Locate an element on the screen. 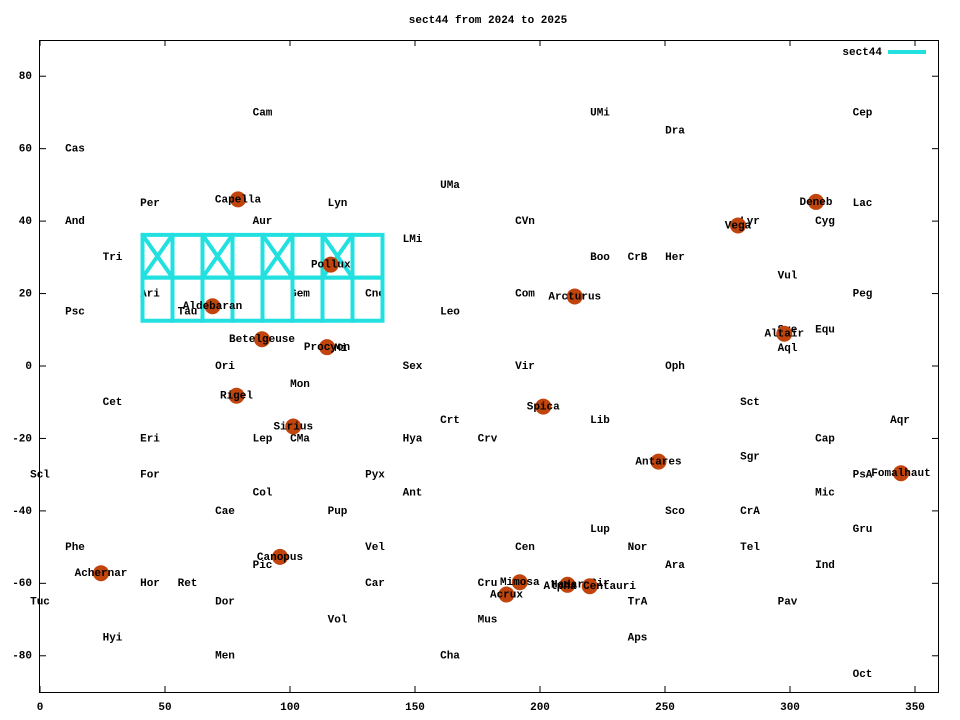  star-label: Fomalhaut is located at coordinates (900, 474).